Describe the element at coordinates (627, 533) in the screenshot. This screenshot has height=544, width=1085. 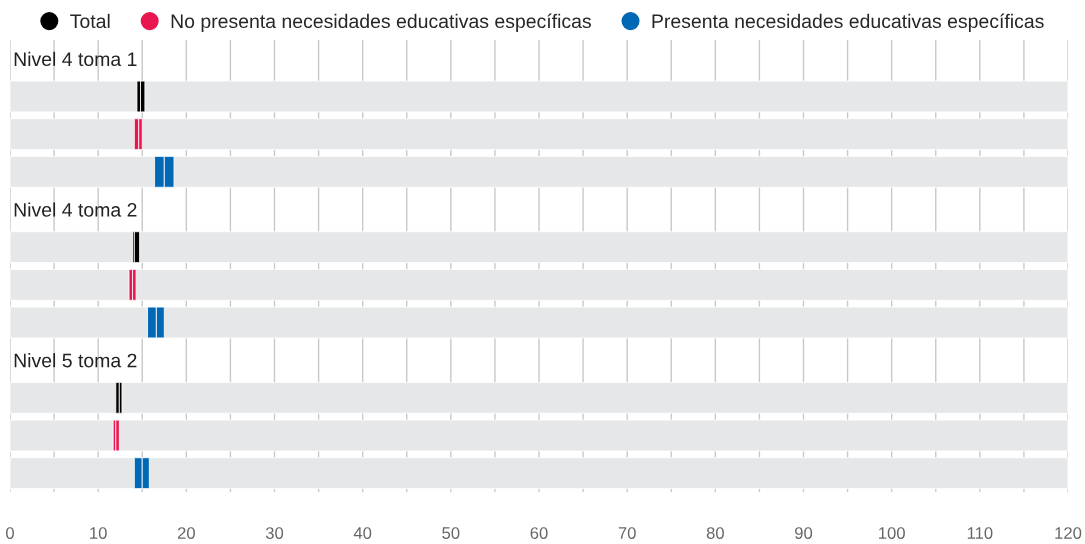
I see `x-tick-label: 70` at that location.